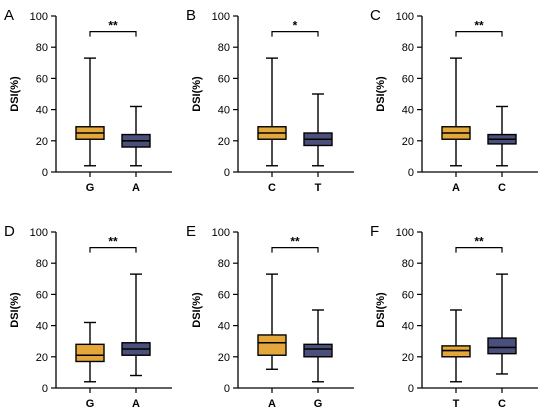  I want to click on panel-label: E, so click(191, 231).